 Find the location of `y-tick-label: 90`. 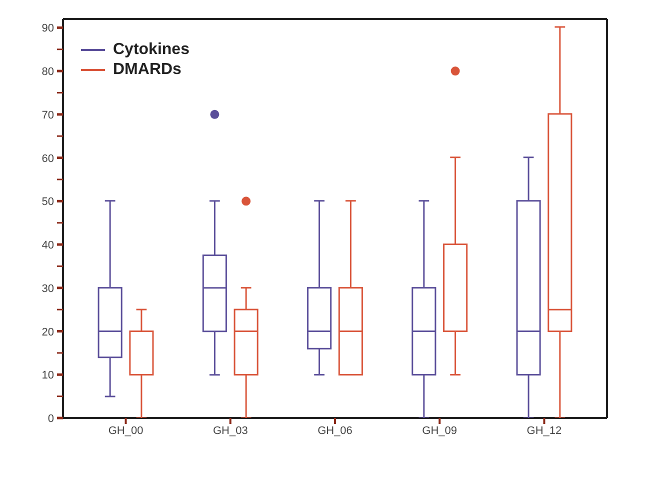

y-tick-label: 90 is located at coordinates (48, 28).